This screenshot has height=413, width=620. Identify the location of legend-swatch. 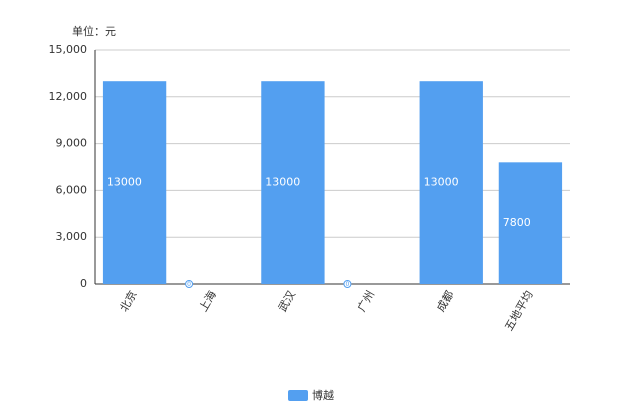
(298, 395).